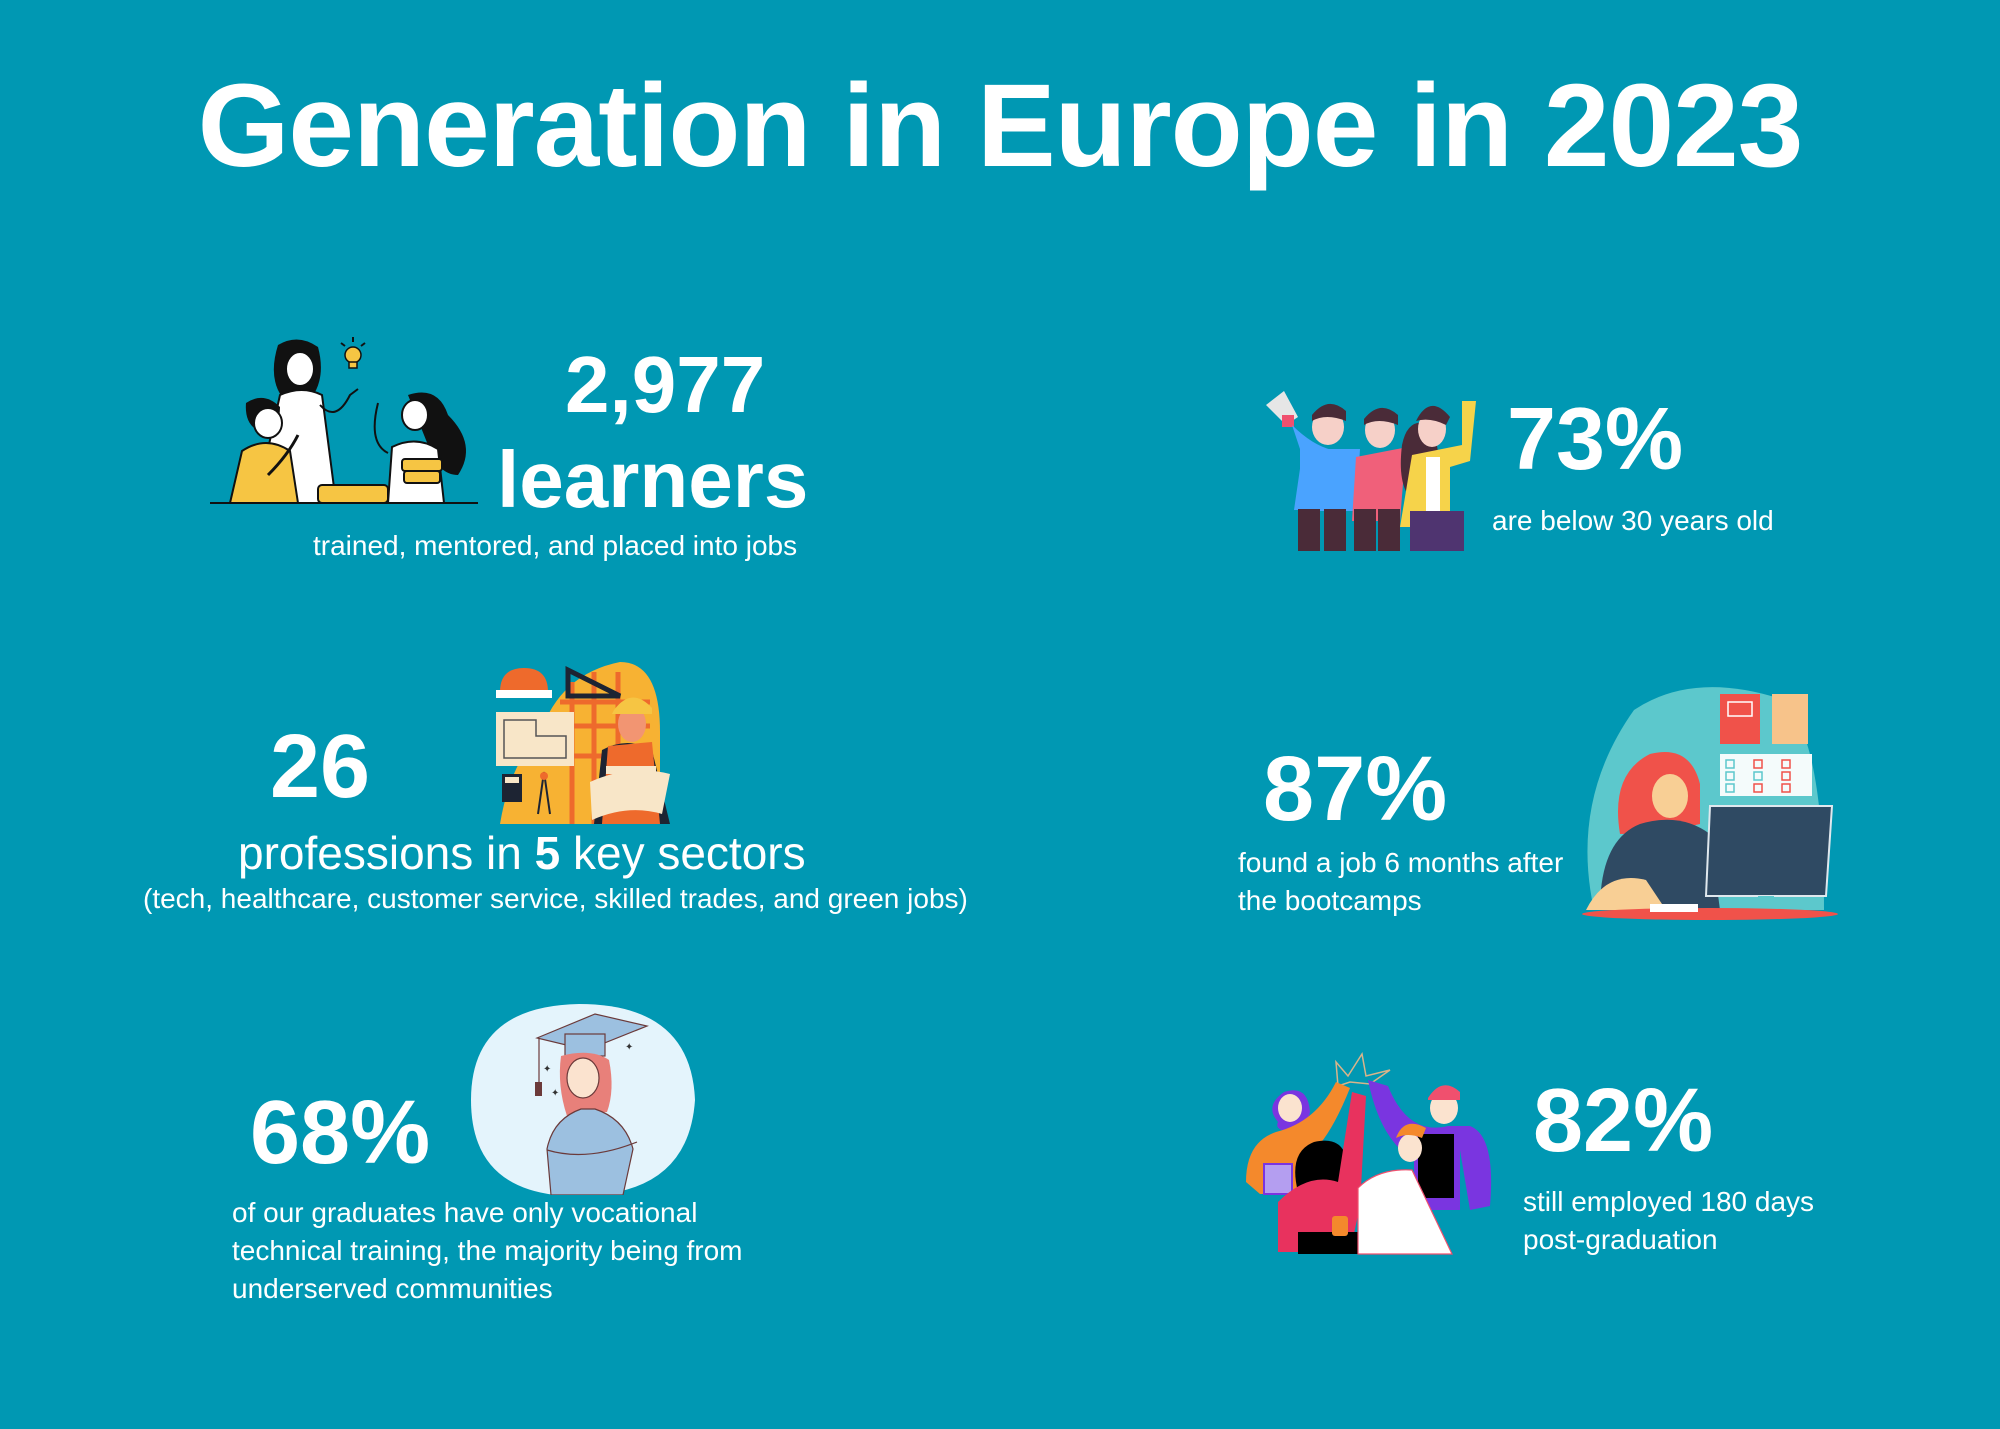  I want to click on vocational-percent: 68%, so click(340, 1133).